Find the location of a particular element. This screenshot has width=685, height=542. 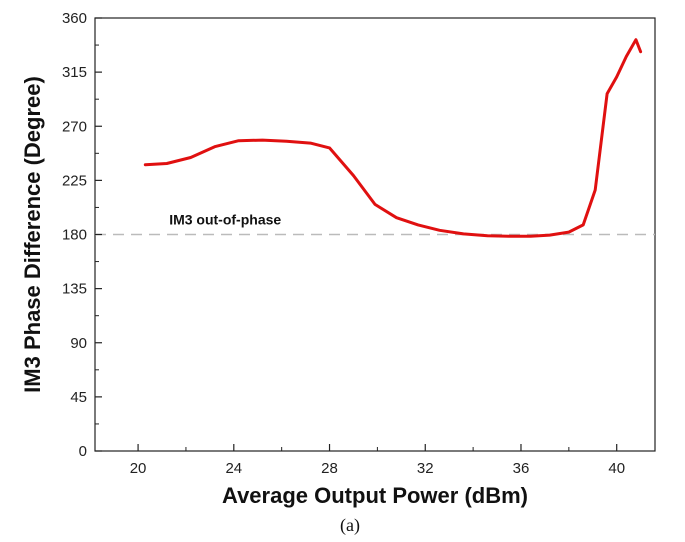

x-tick-label: 36 is located at coordinates (521, 468).